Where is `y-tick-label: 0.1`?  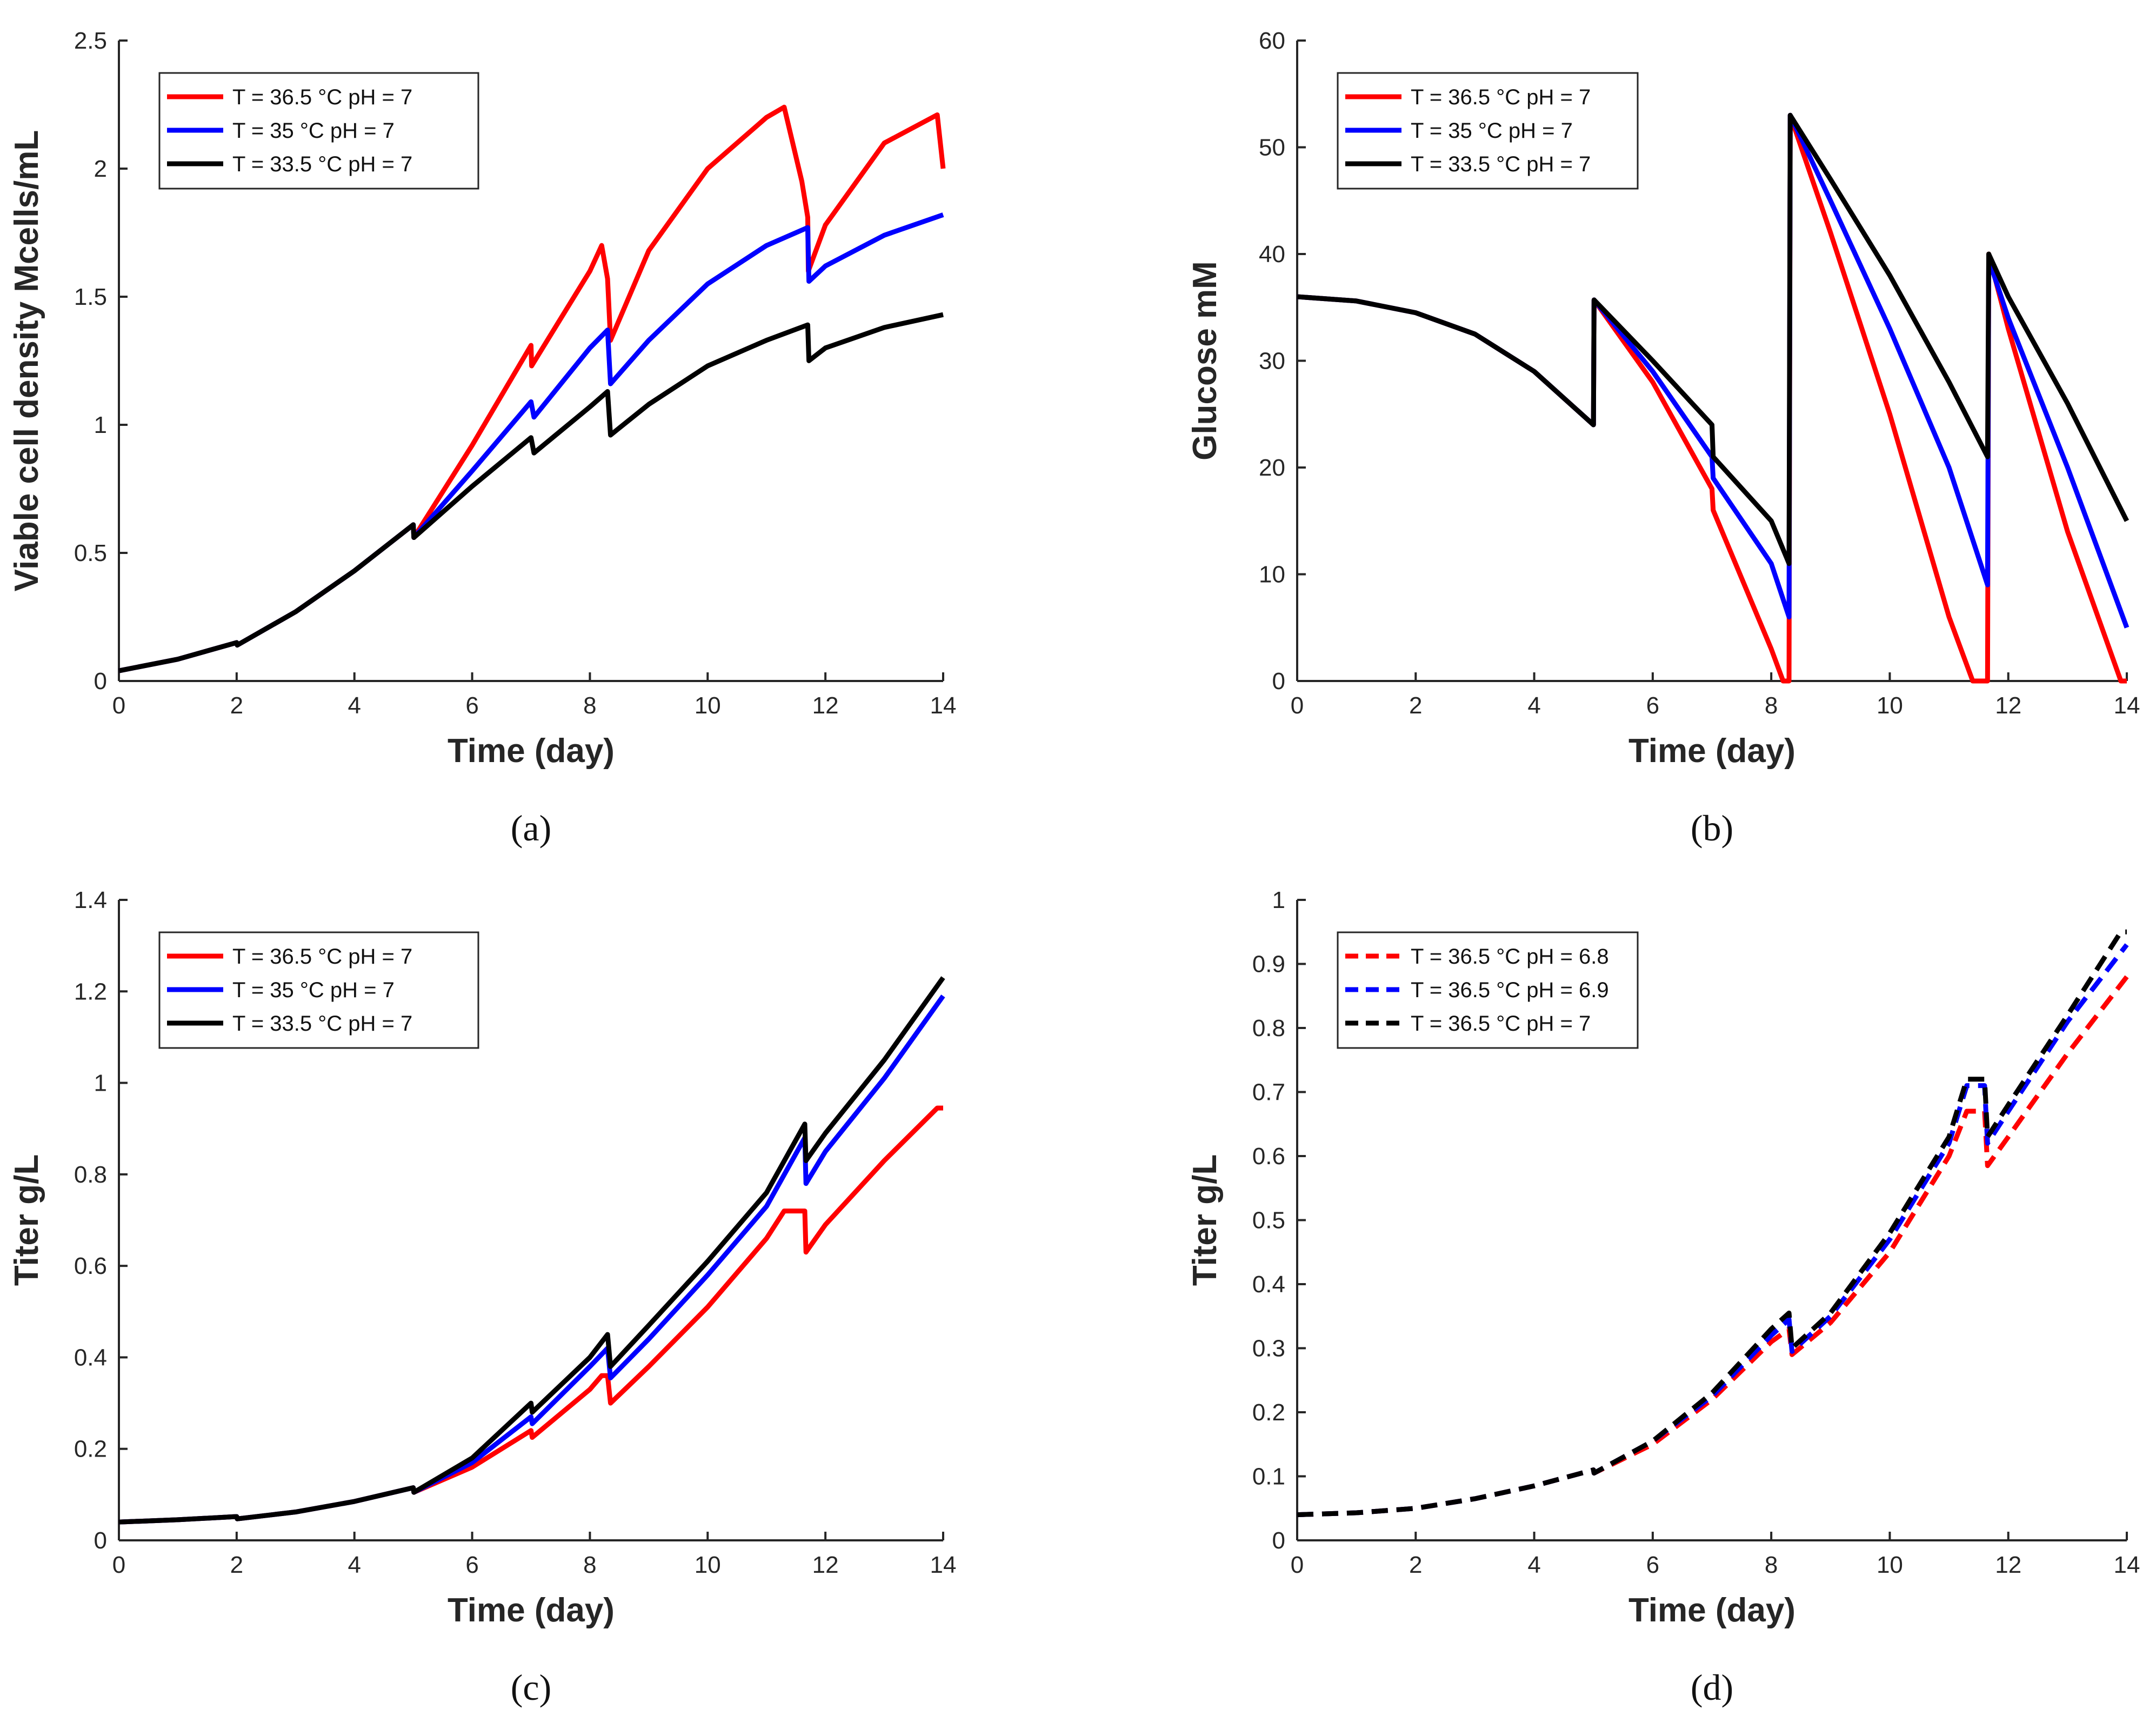 y-tick-label: 0.1 is located at coordinates (1268, 1477).